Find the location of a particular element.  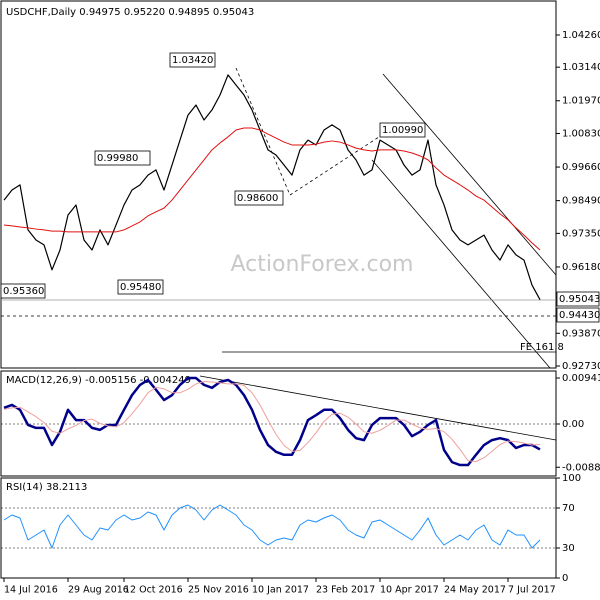

annotation: 1.00990 is located at coordinates (402, 130).